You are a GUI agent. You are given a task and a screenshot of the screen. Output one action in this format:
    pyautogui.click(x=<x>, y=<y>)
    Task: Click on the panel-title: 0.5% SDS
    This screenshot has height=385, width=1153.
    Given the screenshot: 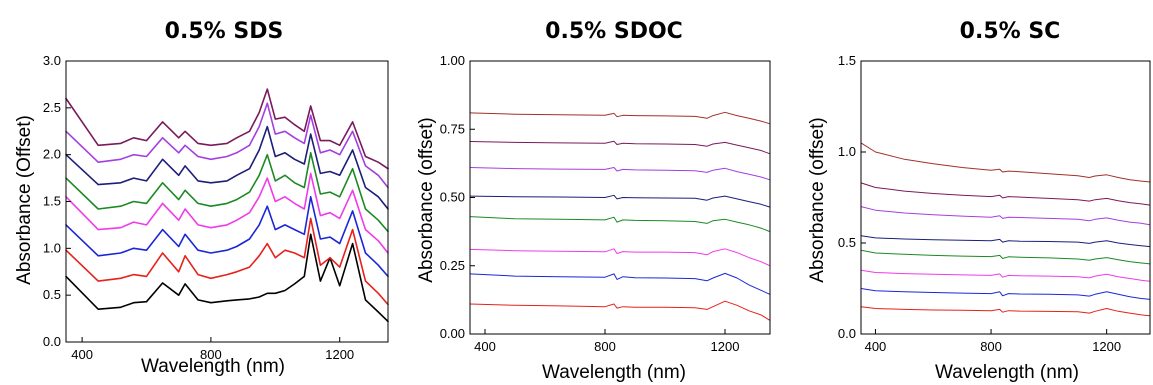 What is the action you would take?
    pyautogui.click(x=224, y=31)
    